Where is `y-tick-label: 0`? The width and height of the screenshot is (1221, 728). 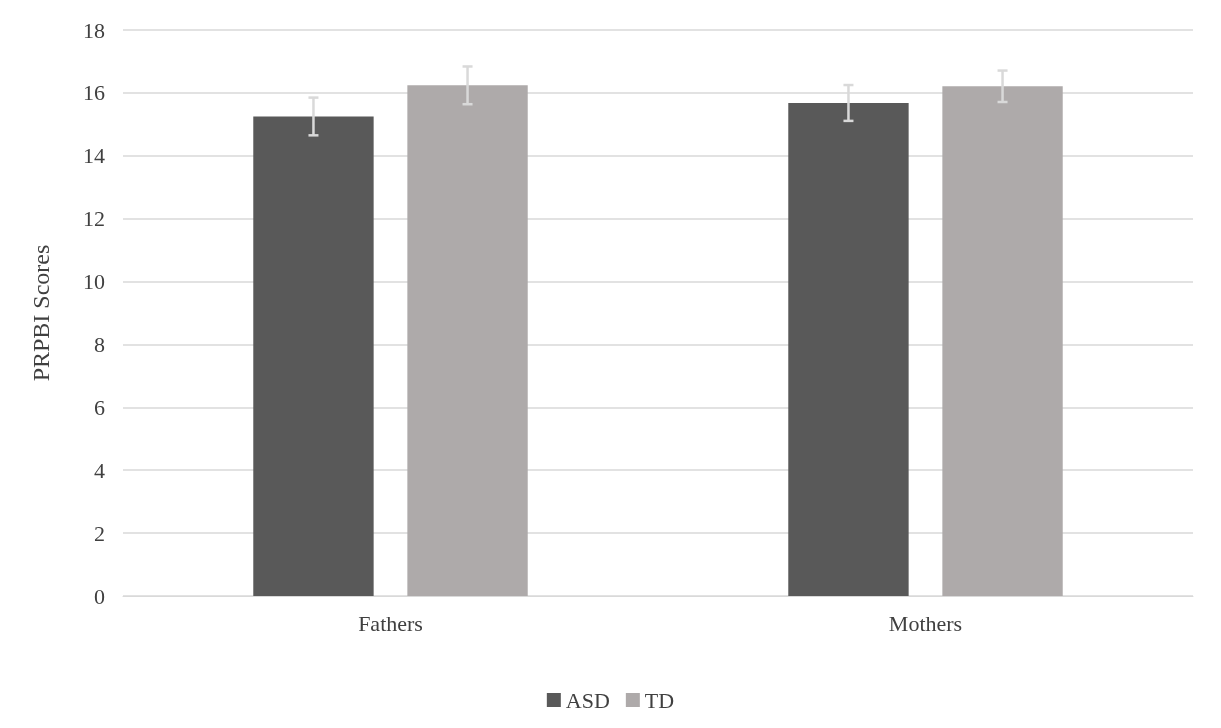 y-tick-label: 0 is located at coordinates (99, 596).